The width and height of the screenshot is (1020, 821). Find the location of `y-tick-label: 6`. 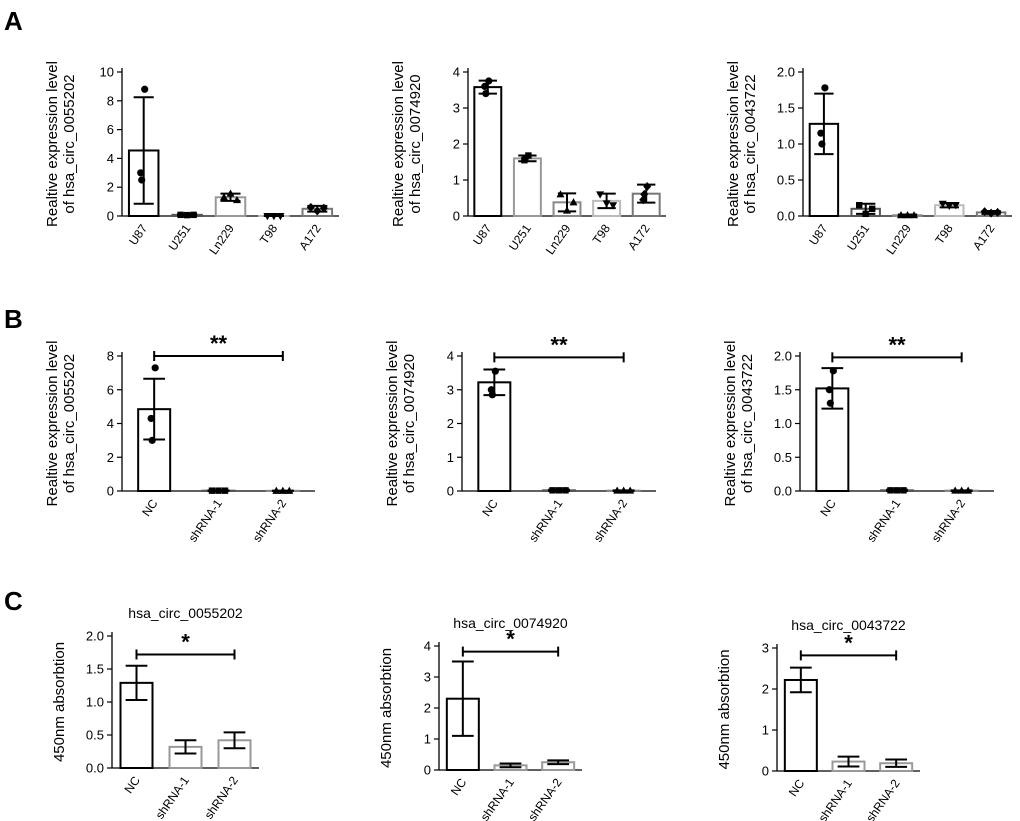

y-tick-label: 6 is located at coordinates (110, 129).